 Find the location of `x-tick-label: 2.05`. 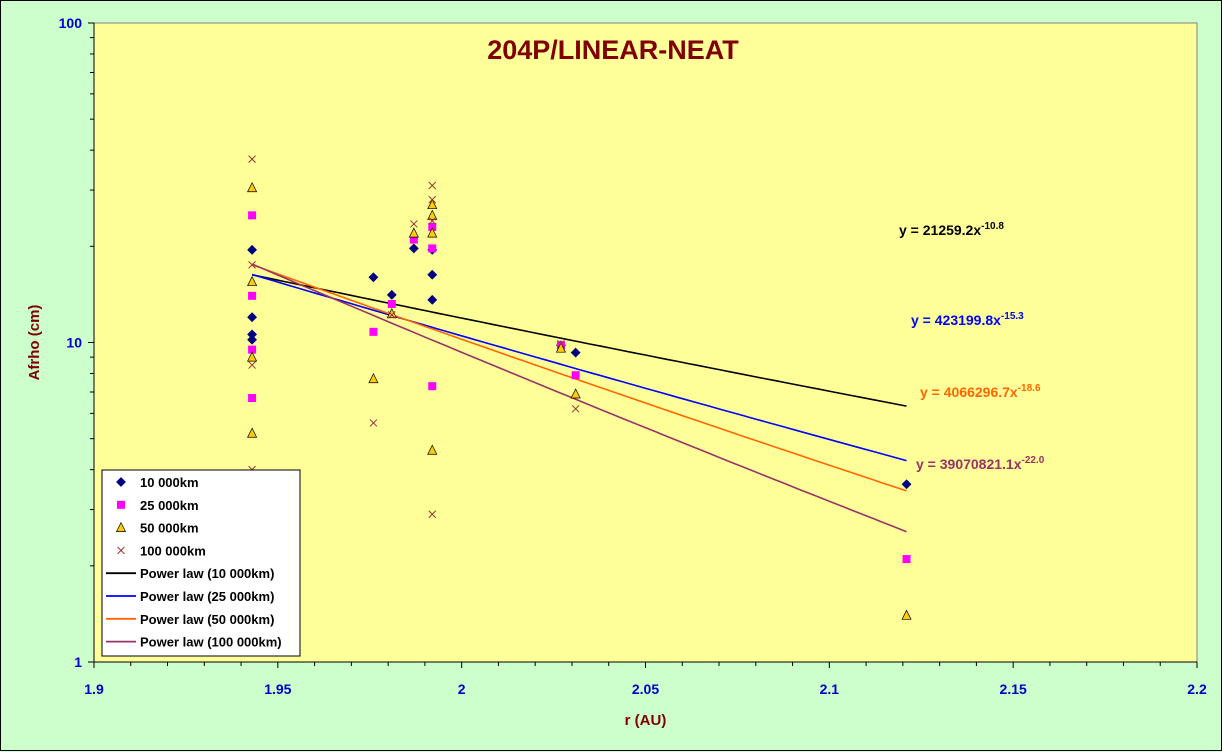

x-tick-label: 2.05 is located at coordinates (645, 689).